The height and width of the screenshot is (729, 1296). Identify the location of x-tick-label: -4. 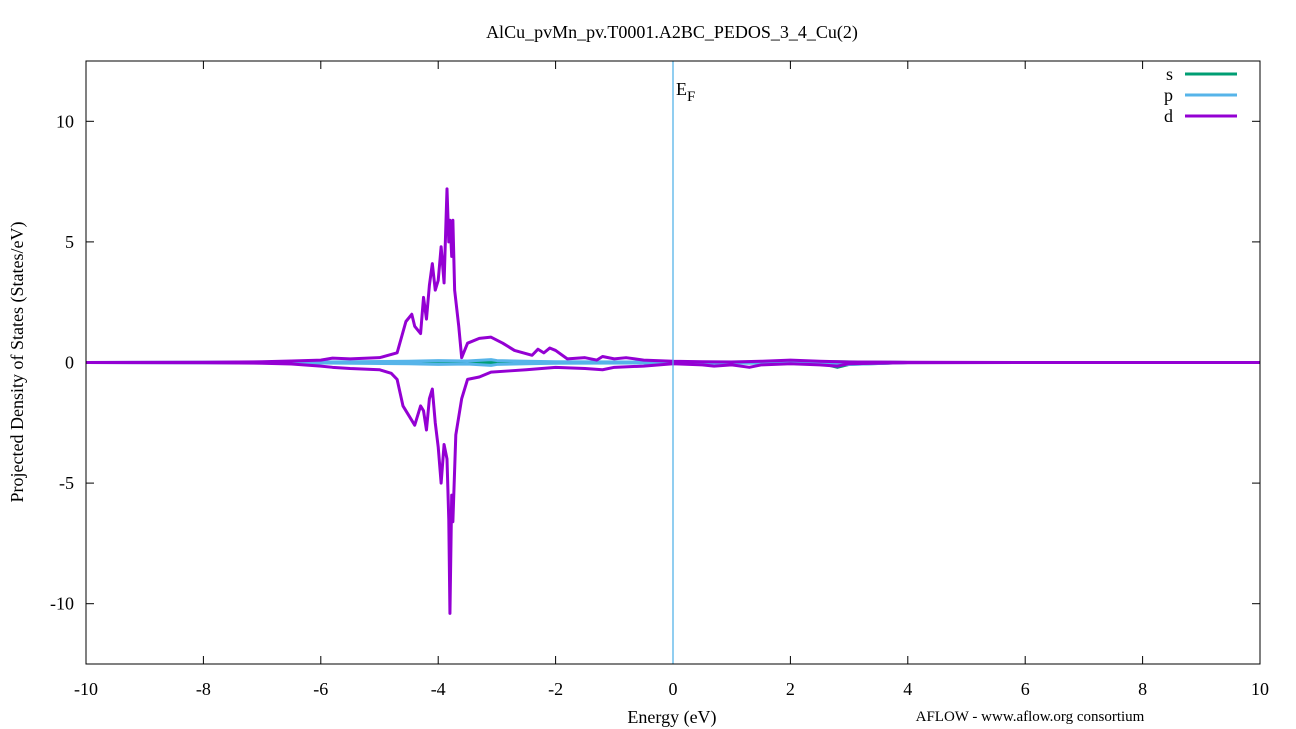
(438, 689).